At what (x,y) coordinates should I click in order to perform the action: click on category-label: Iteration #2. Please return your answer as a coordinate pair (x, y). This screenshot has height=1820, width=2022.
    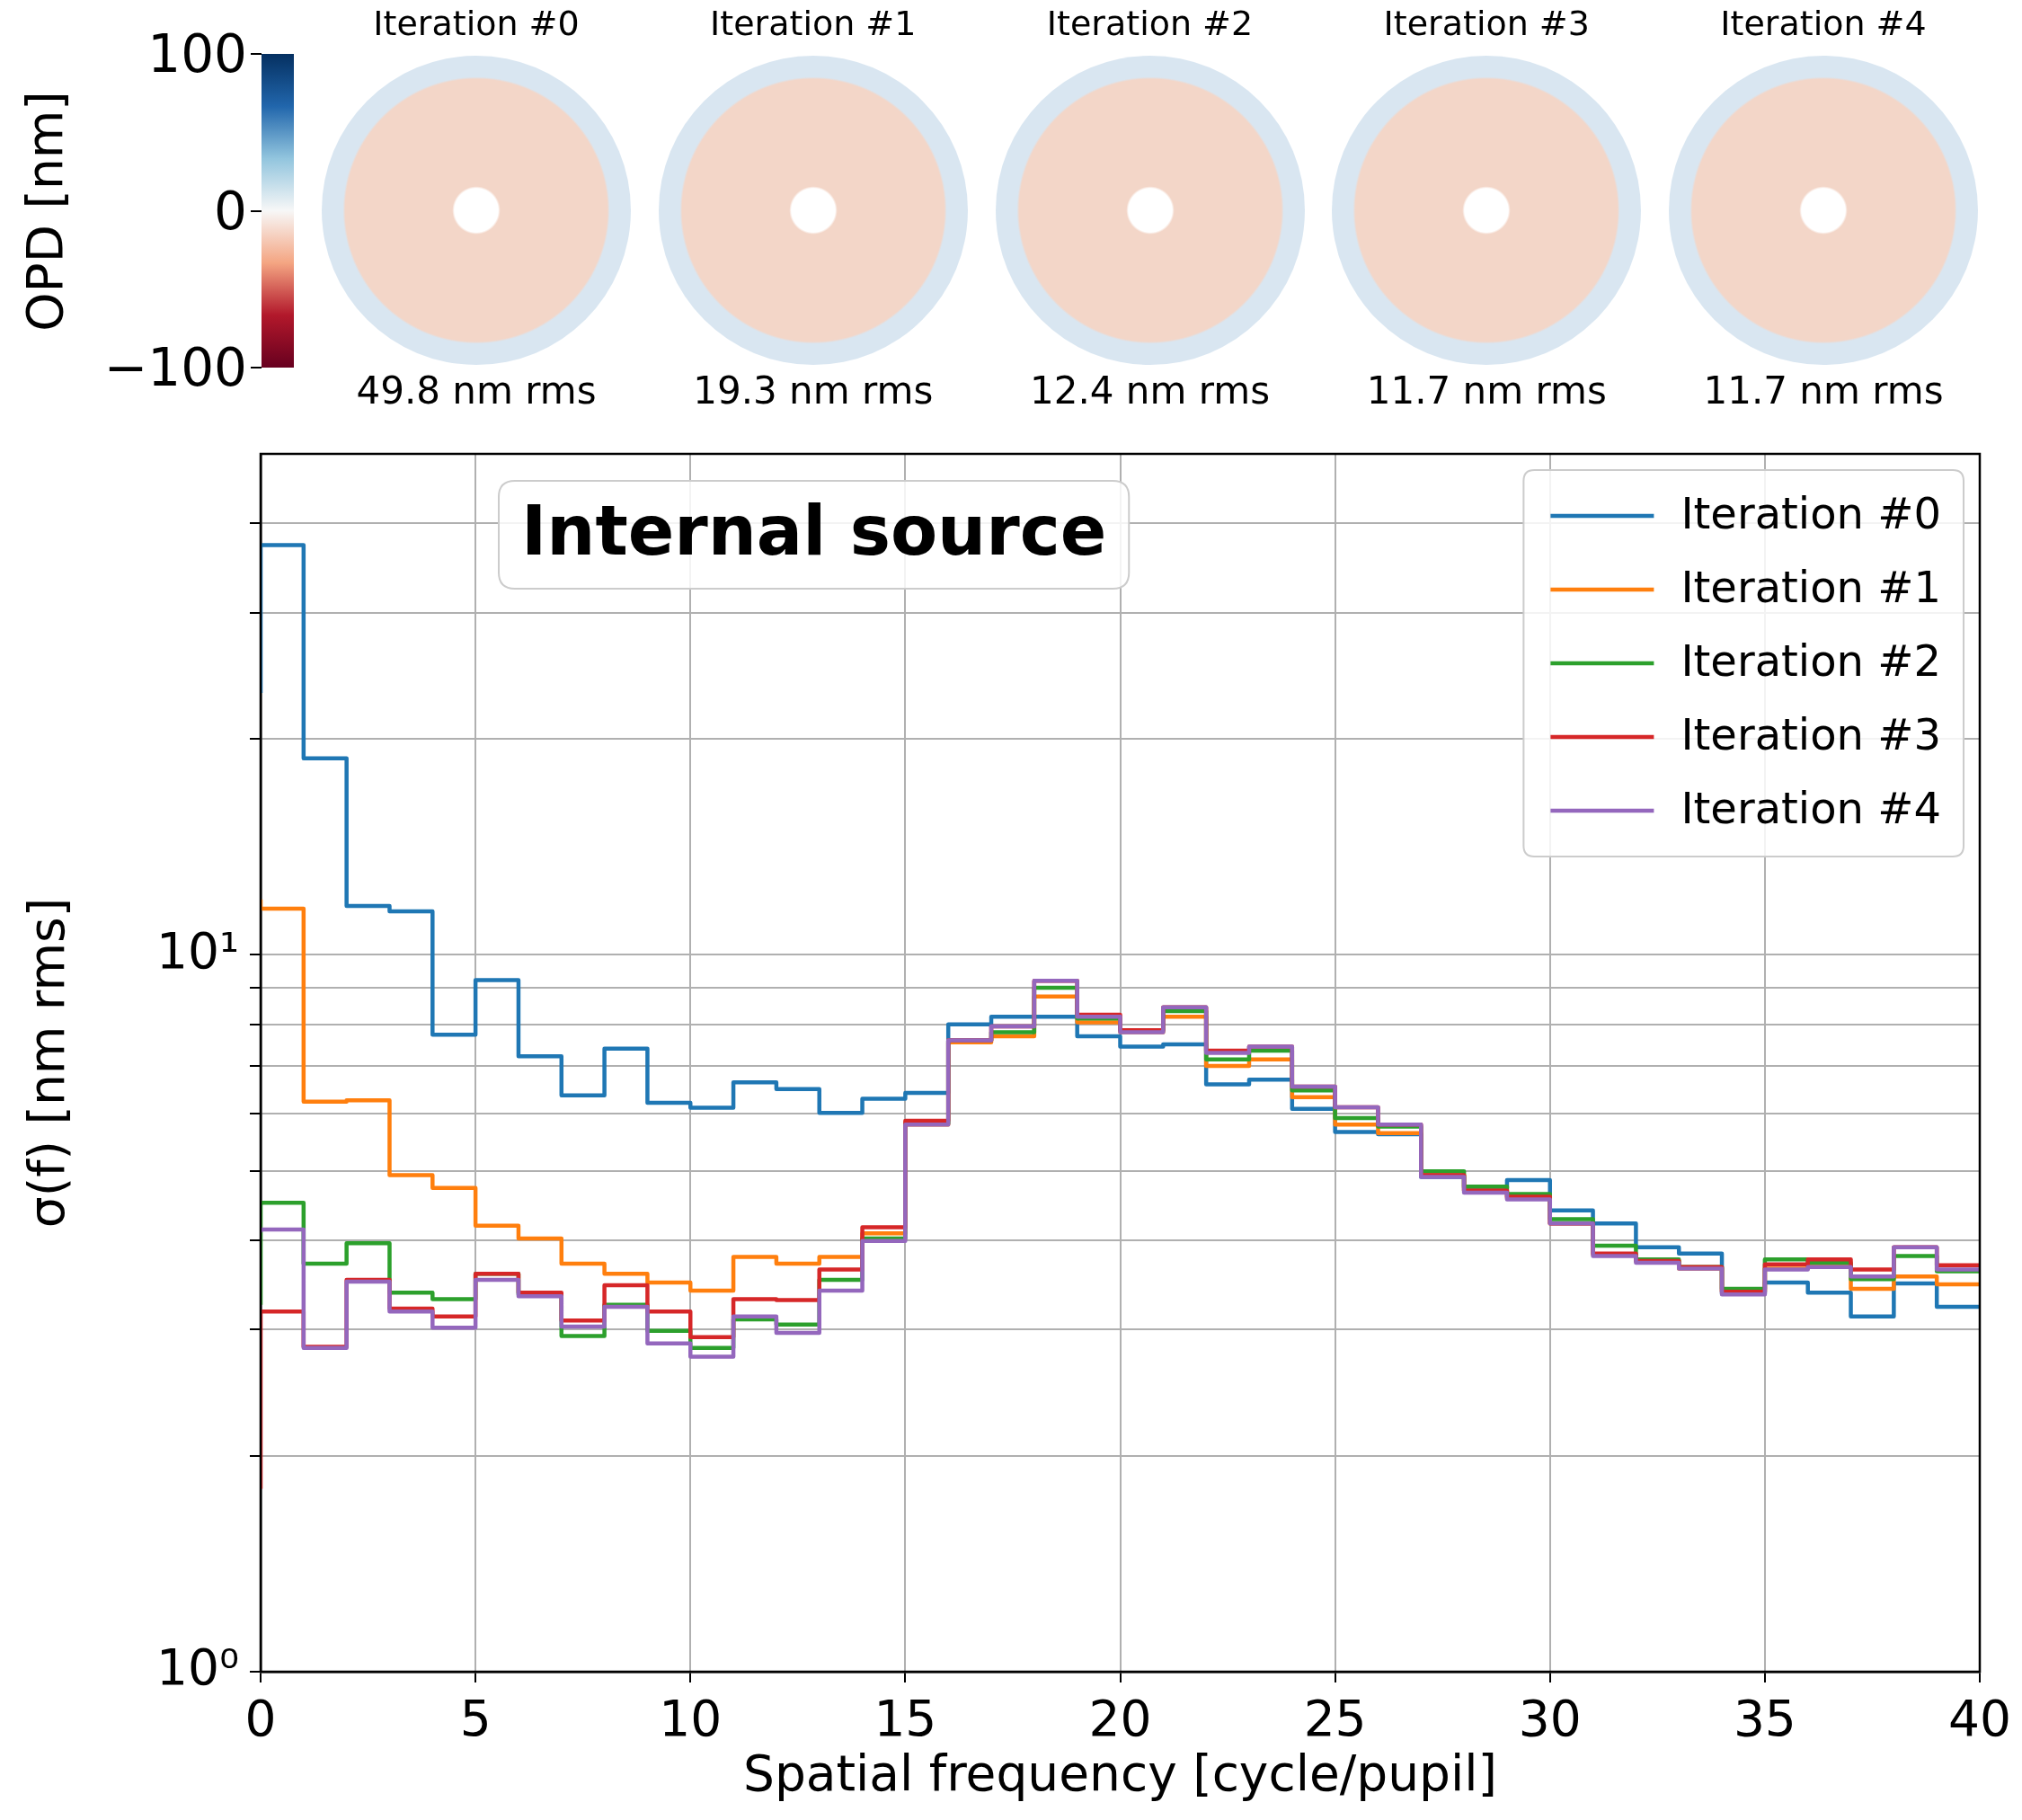
    Looking at the image, I should click on (1150, 23).